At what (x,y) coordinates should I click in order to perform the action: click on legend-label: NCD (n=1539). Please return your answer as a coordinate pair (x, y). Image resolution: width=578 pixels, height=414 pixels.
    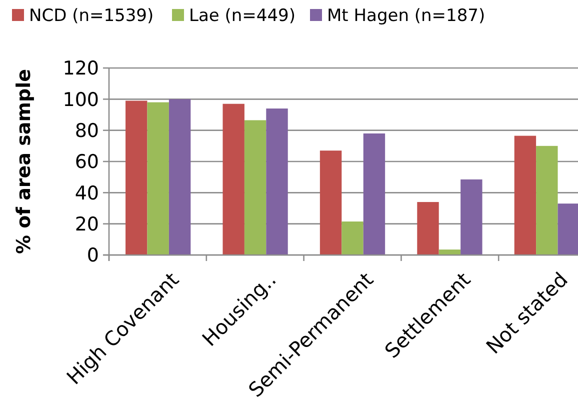
    Looking at the image, I should click on (91, 16).